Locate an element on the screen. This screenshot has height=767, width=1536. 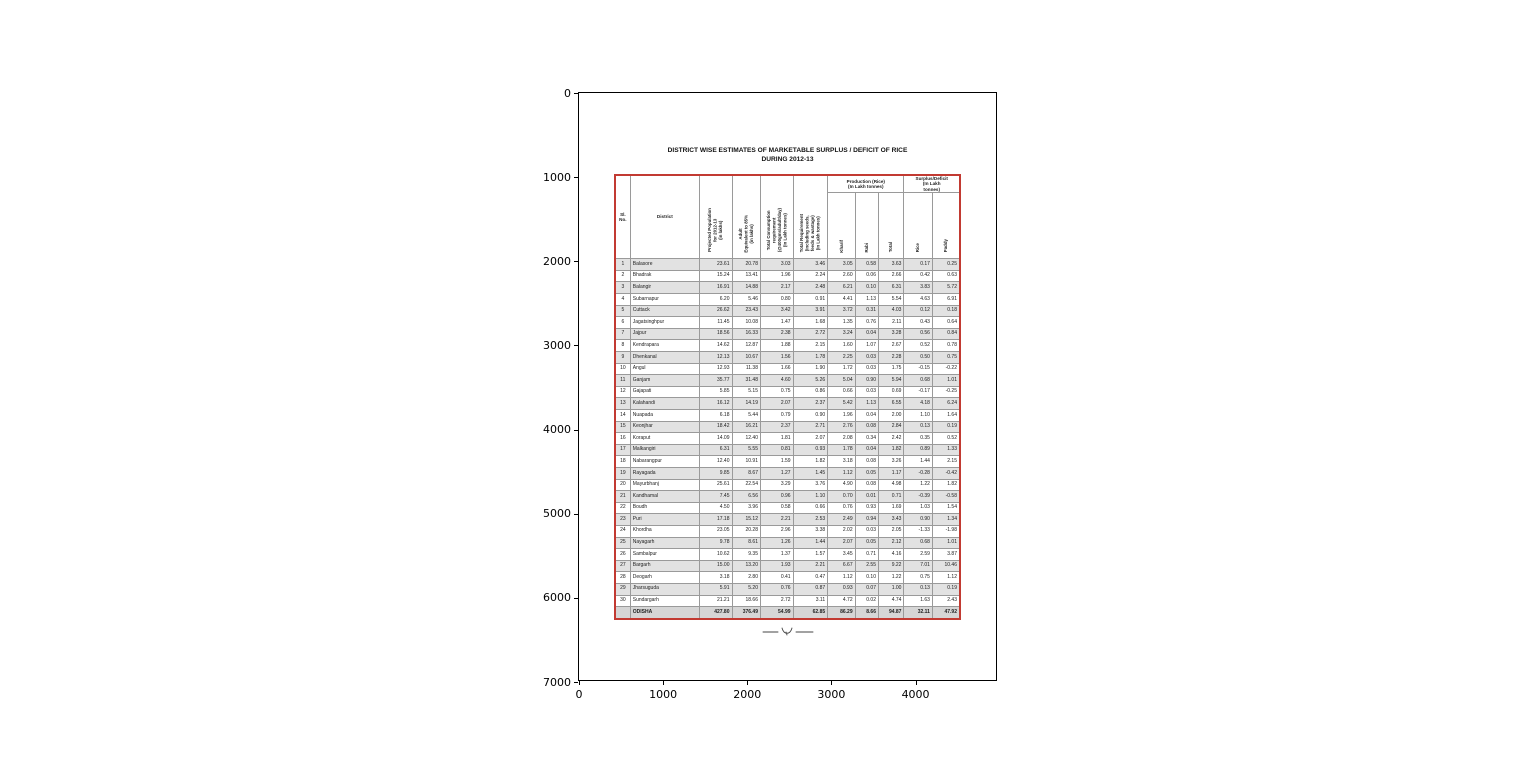
value-cell: 2.53 is located at coordinates (810, 519).